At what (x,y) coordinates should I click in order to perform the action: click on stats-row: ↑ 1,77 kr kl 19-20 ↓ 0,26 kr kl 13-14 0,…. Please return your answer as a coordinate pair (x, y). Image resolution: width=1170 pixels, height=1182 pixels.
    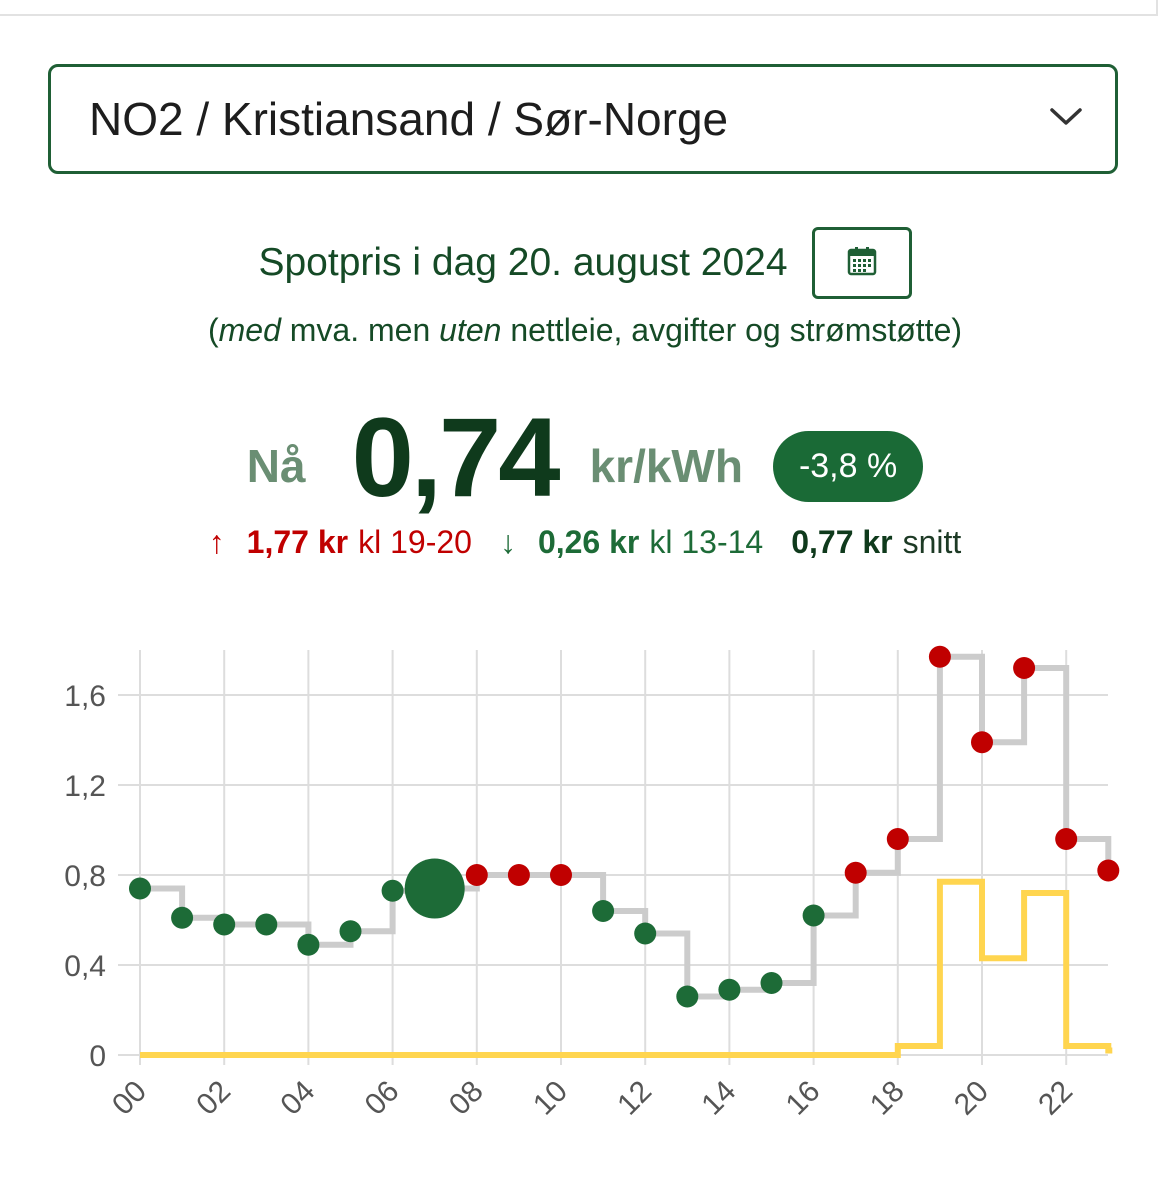
    Looking at the image, I should click on (585, 542).